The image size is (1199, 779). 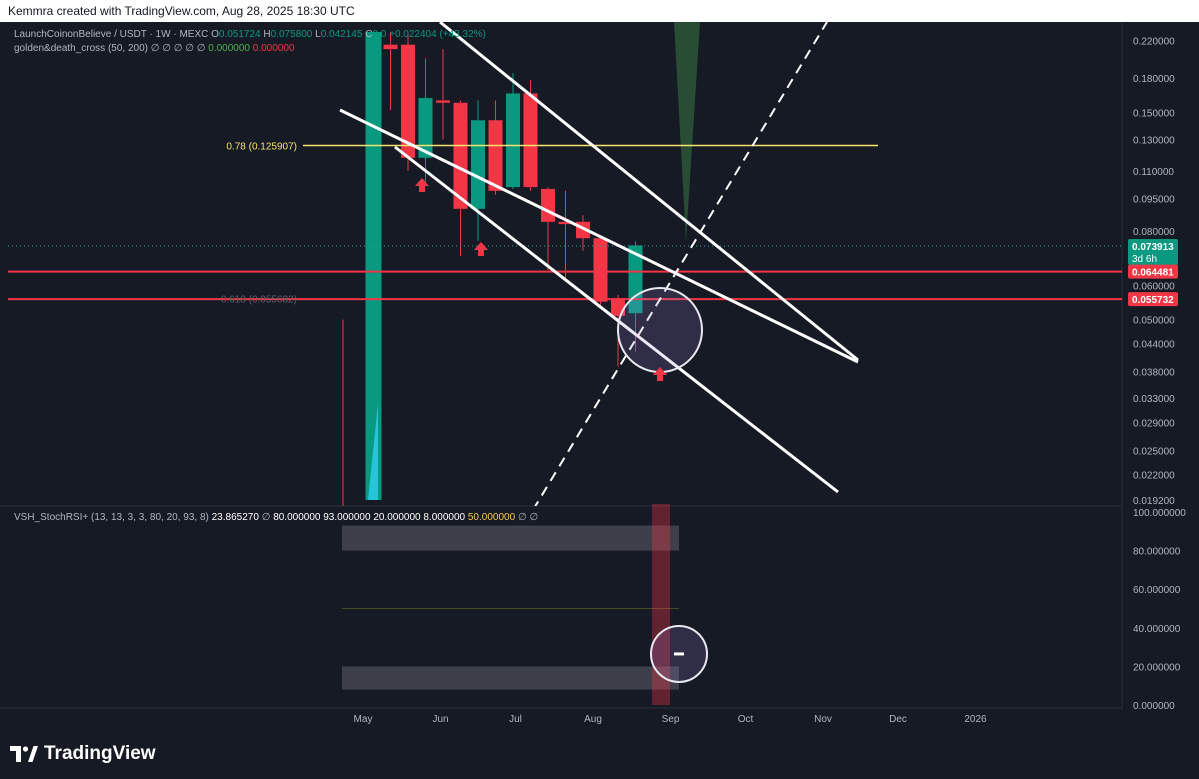 What do you see at coordinates (1144, 259) in the screenshot?
I see `price-badge-current-countdown: 3d 6h` at bounding box center [1144, 259].